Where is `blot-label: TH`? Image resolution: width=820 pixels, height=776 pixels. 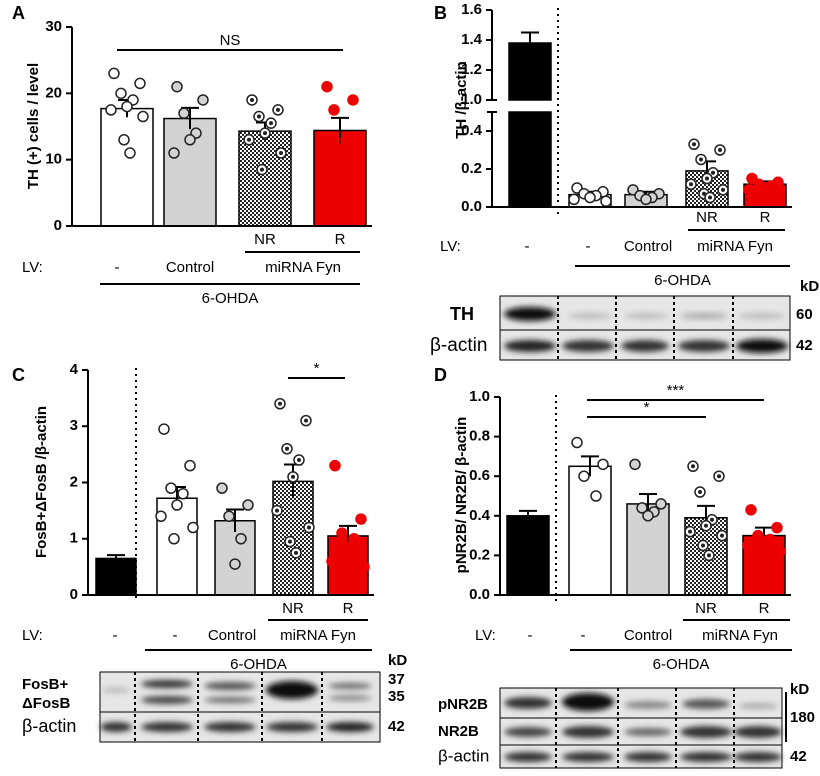
blot-label: TH is located at coordinates (462, 314).